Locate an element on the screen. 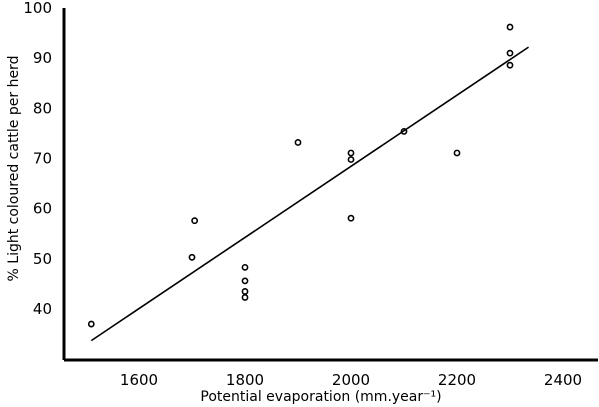  y-tick-labels: 40 50 60 70 80 90 100 is located at coordinates (37, 159).